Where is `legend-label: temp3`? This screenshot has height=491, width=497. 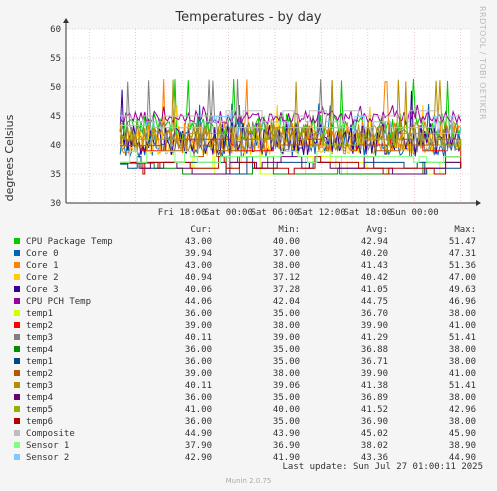
legend-label: temp3 is located at coordinates (40, 338).